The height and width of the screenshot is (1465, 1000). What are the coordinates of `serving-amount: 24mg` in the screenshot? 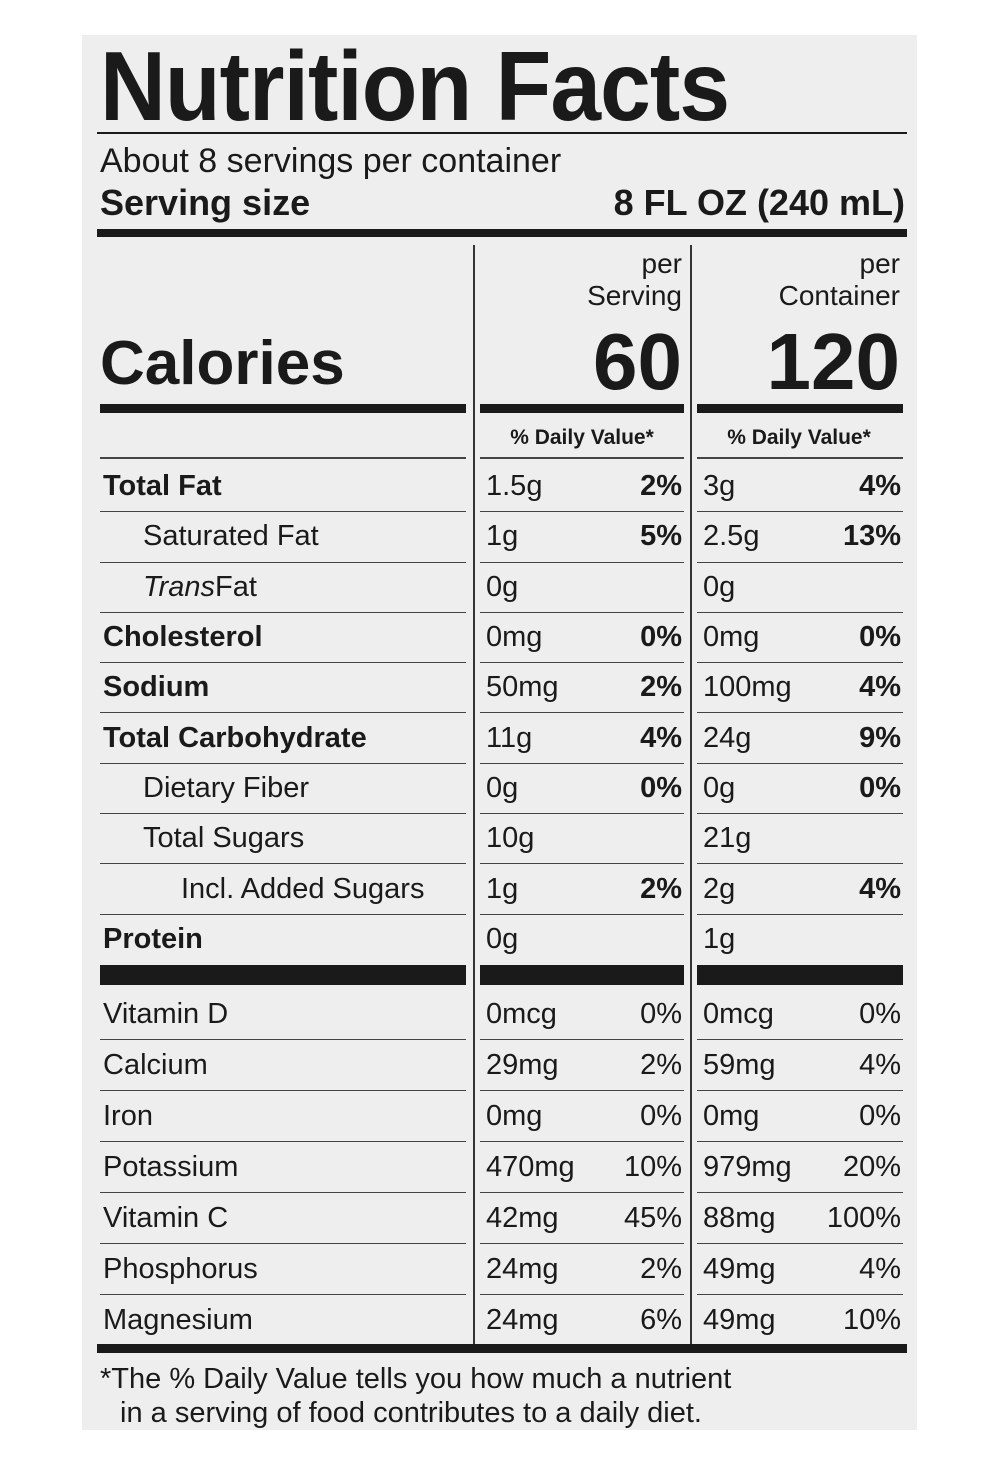 It's located at (522, 1320).